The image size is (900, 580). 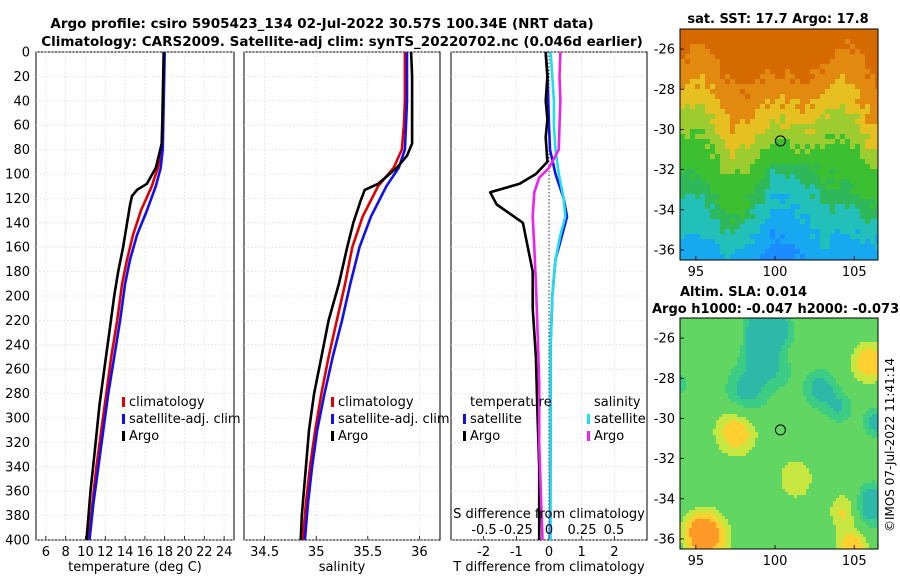 I want to click on legend-t-satellite: satellite, so click(x=496, y=419).